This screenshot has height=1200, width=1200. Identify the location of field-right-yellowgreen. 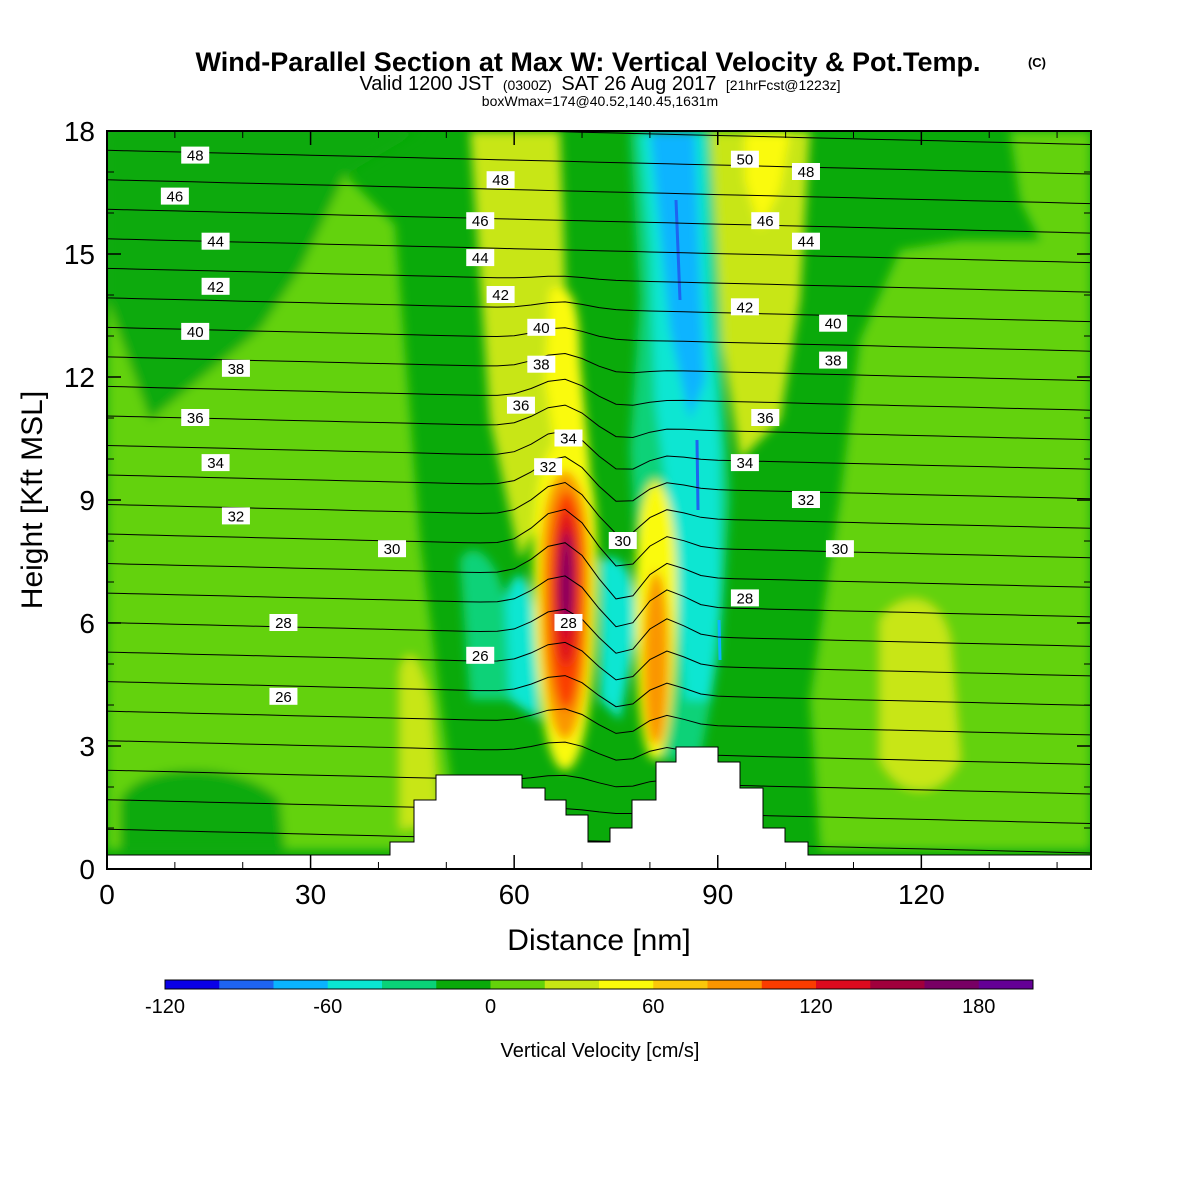
(920, 694).